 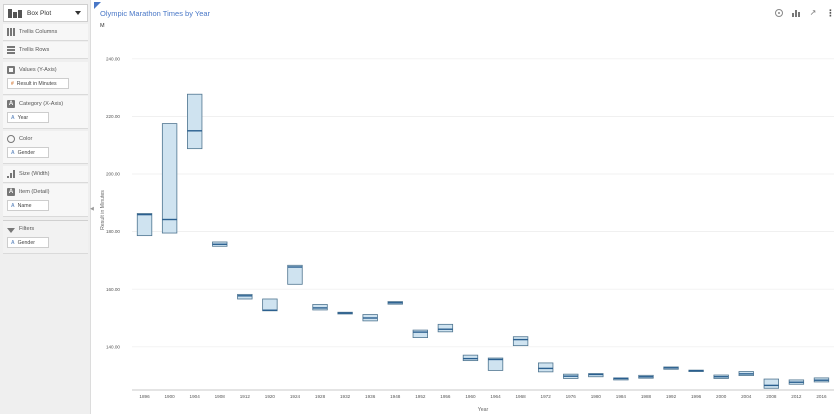 I want to click on box-1968, so click(x=520, y=341).